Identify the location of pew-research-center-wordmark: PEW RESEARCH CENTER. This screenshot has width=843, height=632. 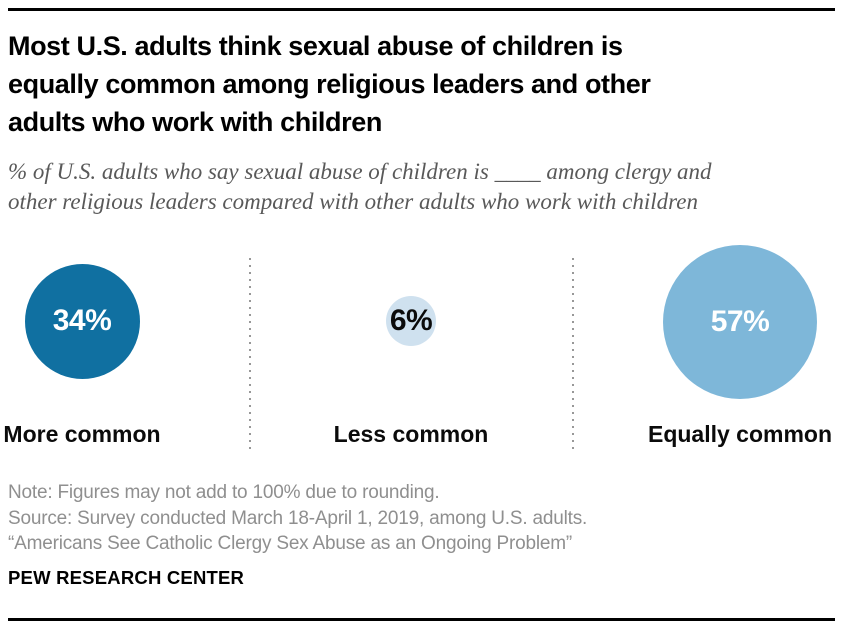
(126, 577).